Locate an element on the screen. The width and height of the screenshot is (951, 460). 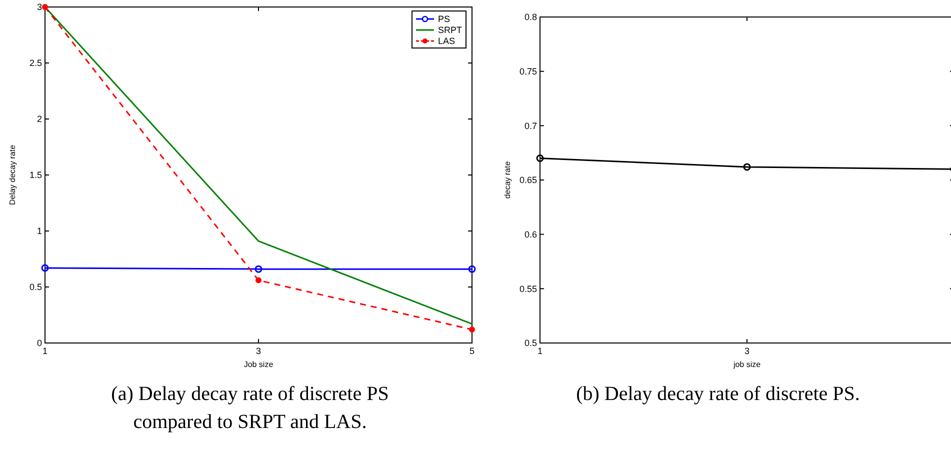
y-tick-label: 2.5 is located at coordinates (35, 63).